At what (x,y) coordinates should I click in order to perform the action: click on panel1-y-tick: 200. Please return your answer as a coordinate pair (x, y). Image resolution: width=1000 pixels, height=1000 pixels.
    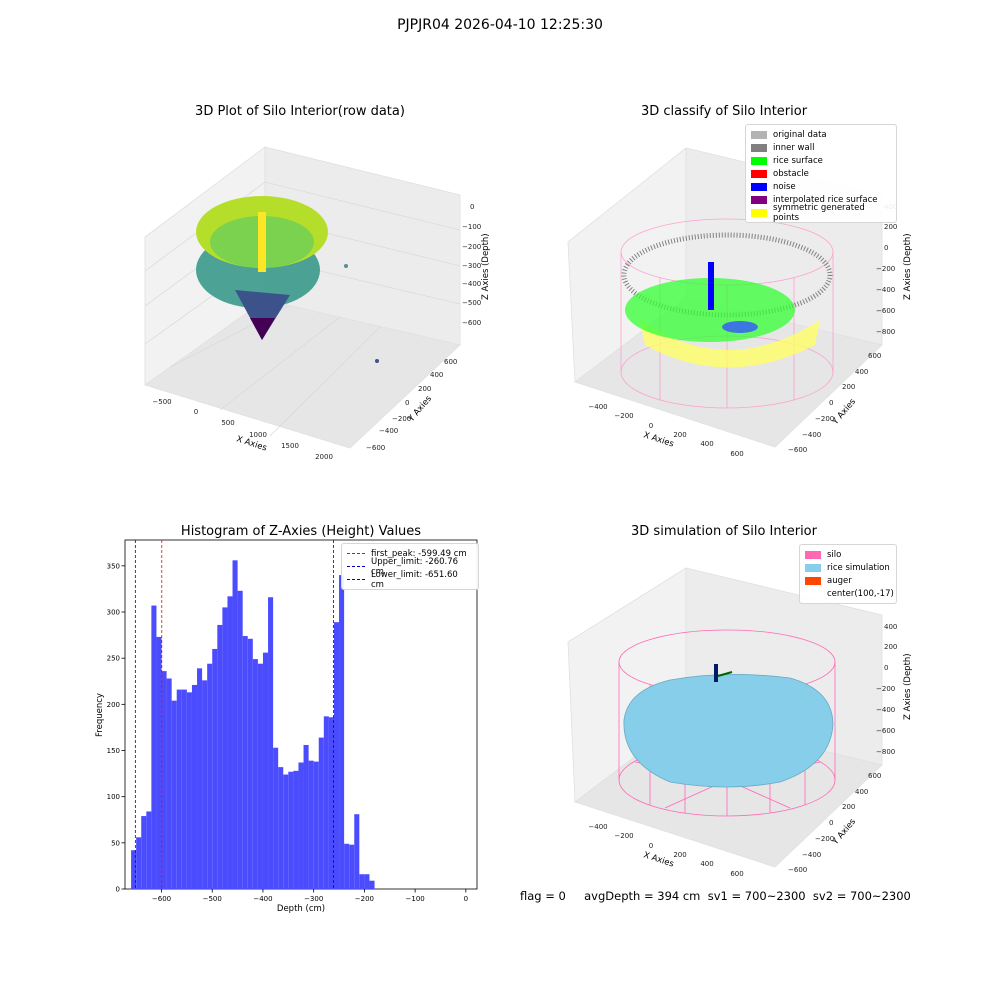
    Looking at the image, I should click on (424, 389).